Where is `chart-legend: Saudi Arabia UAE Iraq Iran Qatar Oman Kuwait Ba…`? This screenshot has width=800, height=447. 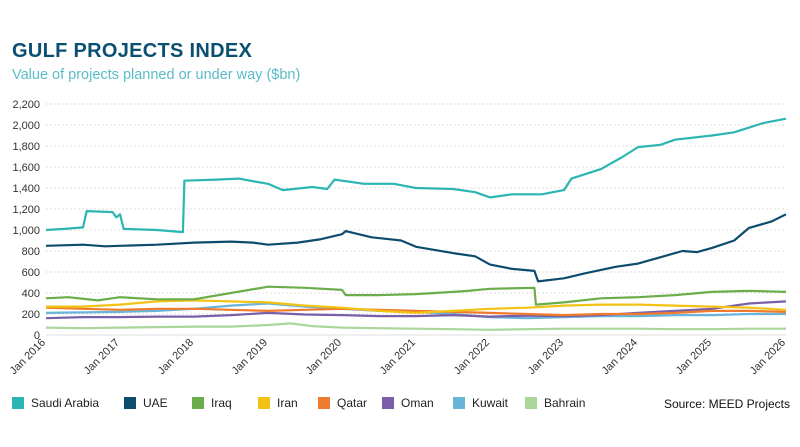
chart-legend: Saudi Arabia UAE Iraq Iran Qatar Oman Kuwait Ba… is located at coordinates (402, 405).